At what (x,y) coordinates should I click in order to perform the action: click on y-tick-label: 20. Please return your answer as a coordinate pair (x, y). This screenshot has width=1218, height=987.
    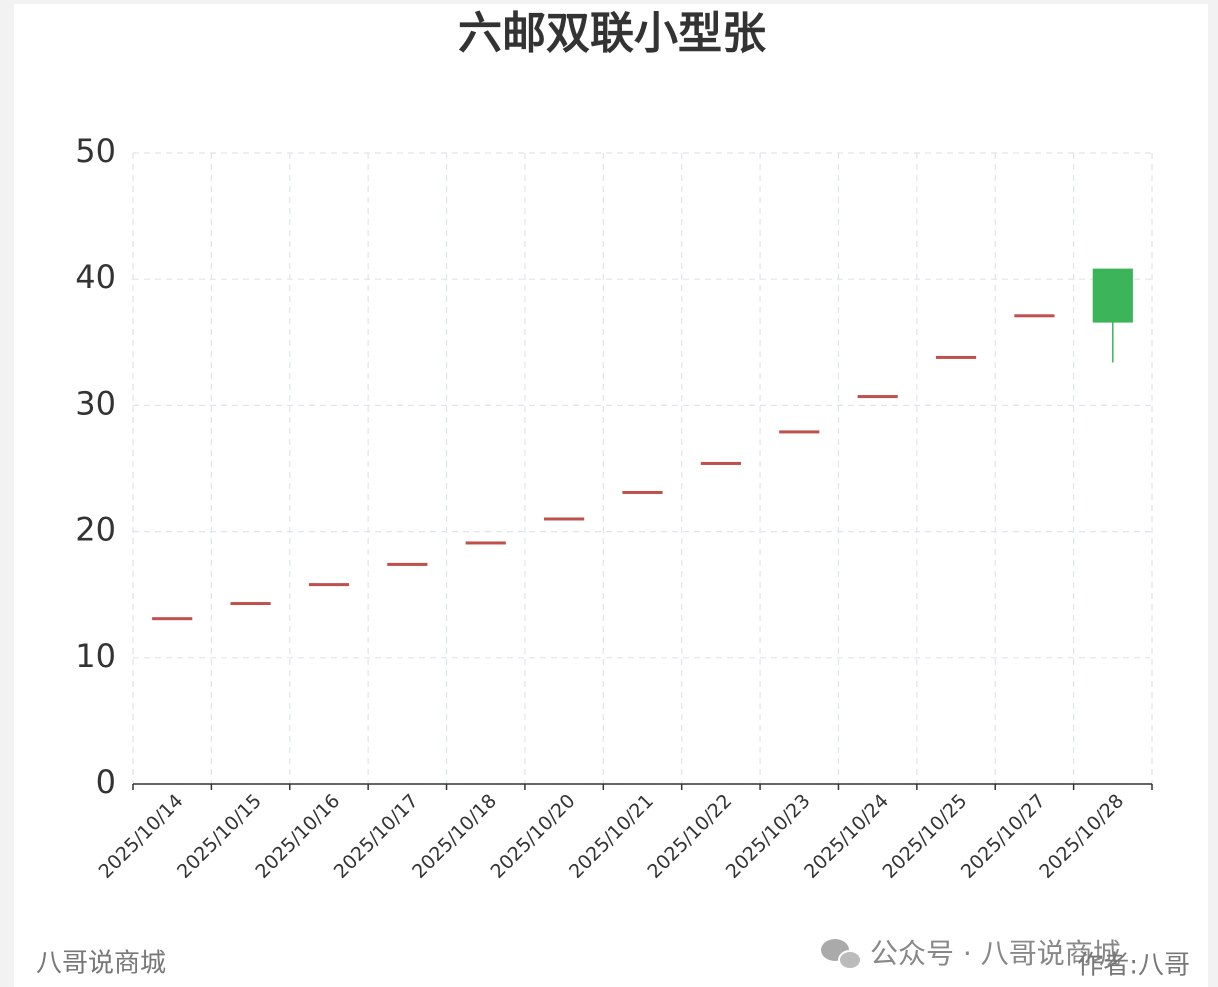
    Looking at the image, I should click on (95, 530).